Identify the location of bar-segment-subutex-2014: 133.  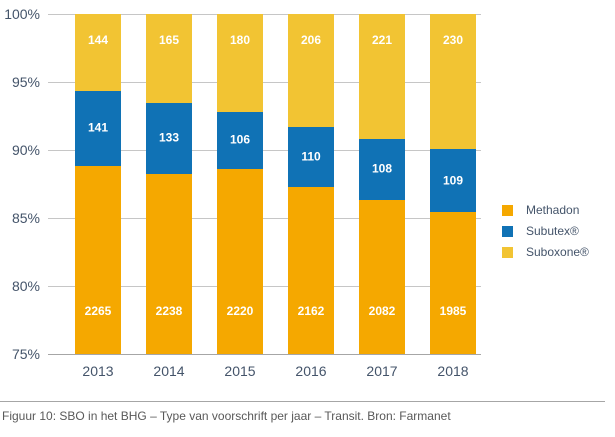
(169, 138).